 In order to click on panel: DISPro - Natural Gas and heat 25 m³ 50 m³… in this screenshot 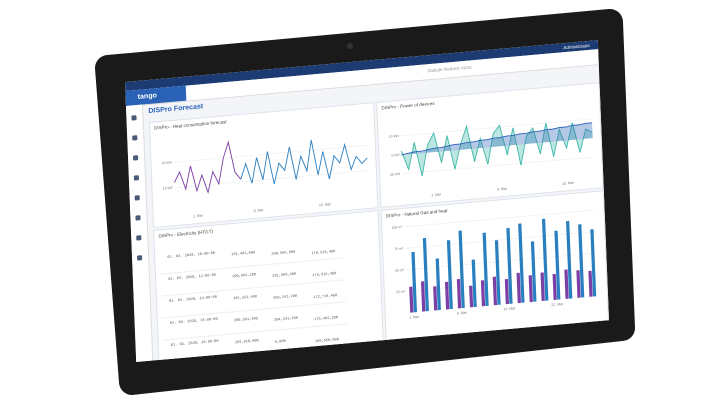, I will do `click(495, 267)`.